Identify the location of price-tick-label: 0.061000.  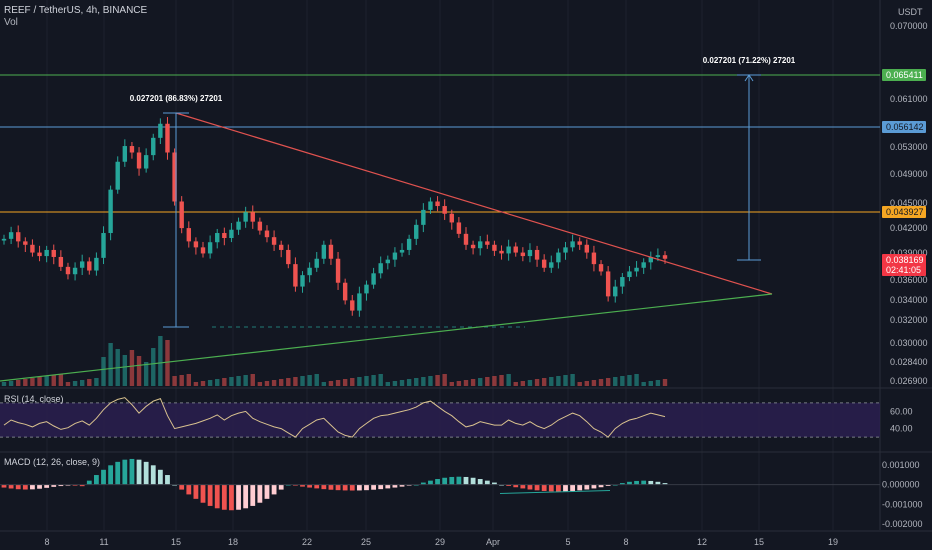
(909, 99).